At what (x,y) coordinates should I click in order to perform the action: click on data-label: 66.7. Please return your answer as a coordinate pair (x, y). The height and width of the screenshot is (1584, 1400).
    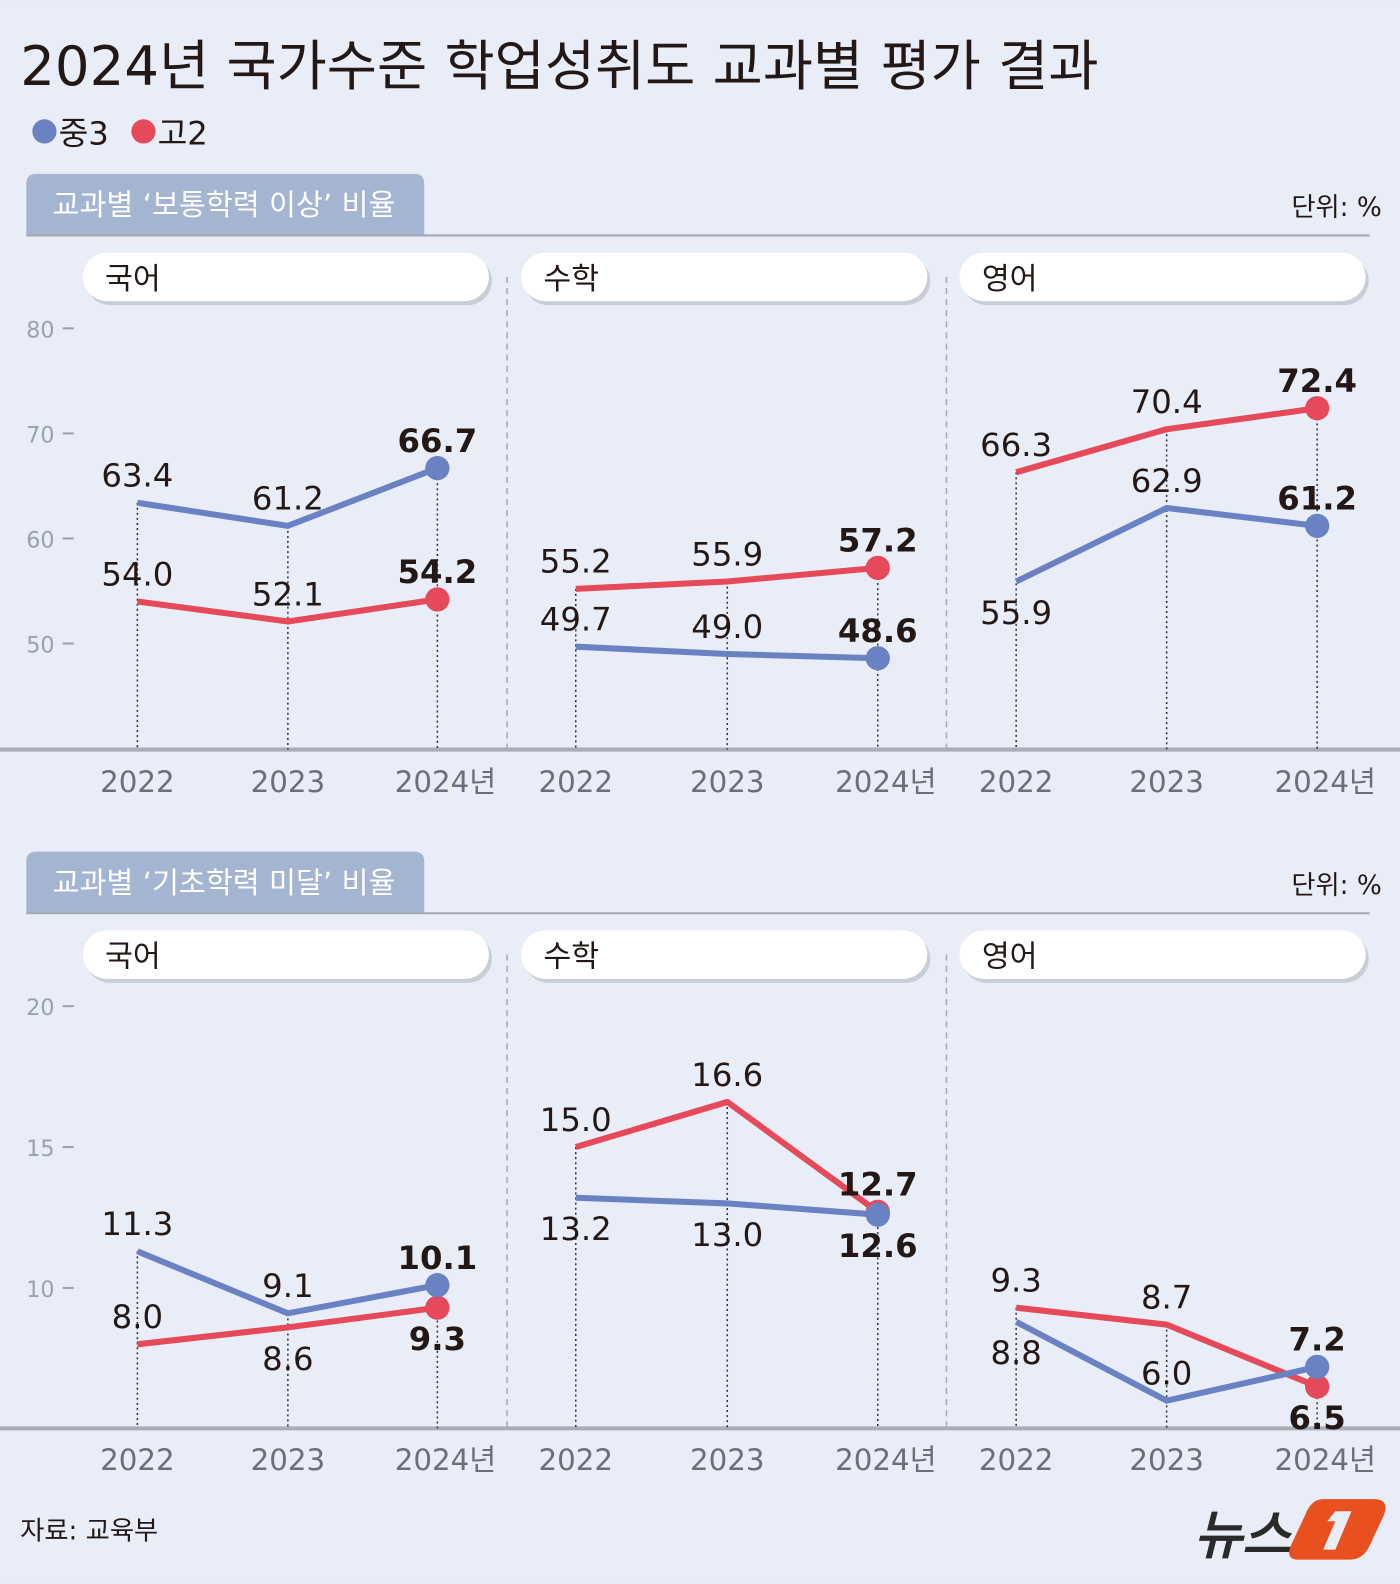
    Looking at the image, I should click on (438, 441).